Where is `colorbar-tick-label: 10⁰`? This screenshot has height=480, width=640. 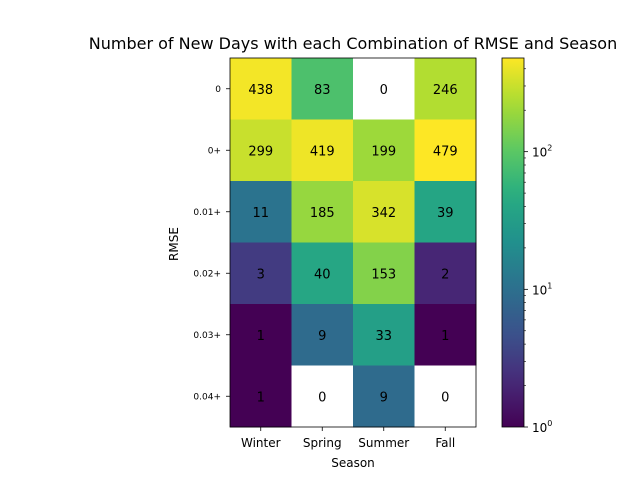
colorbar-tick-label: 10⁰ is located at coordinates (542, 427).